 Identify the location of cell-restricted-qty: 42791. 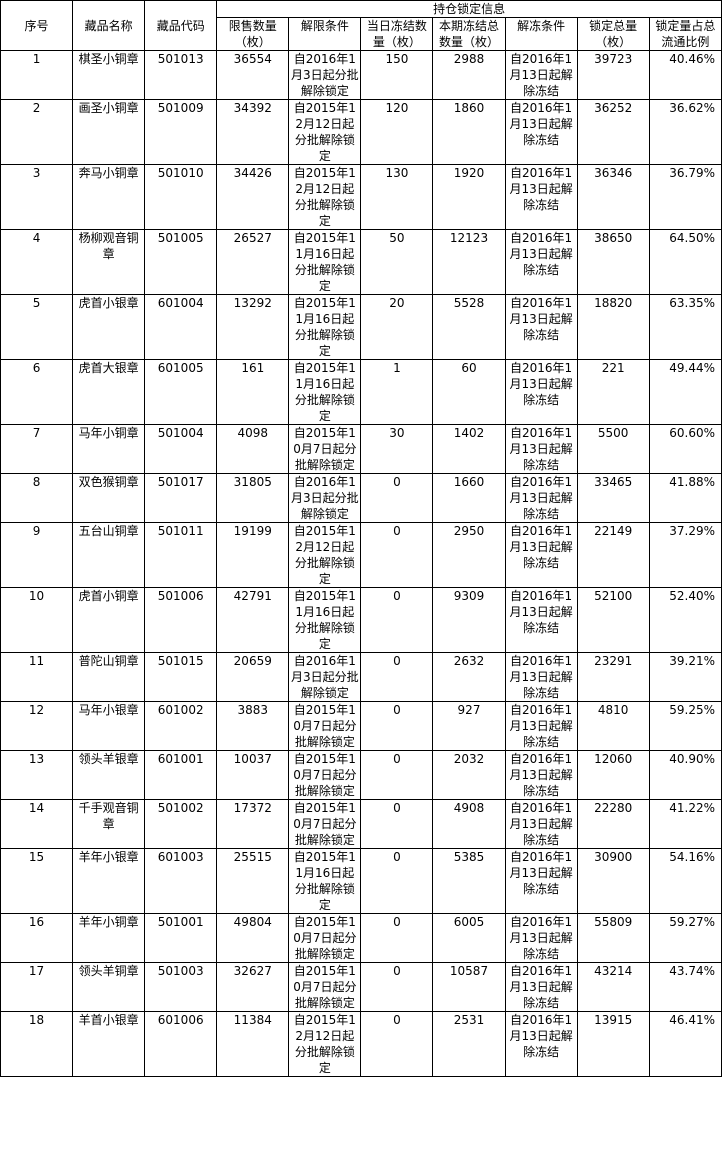
(253, 620).